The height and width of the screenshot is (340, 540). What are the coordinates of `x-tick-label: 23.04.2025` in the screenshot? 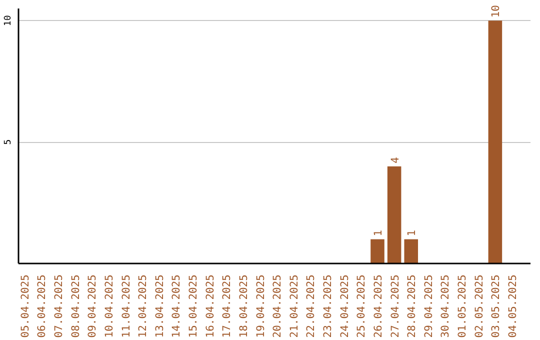 It's located at (328, 306).